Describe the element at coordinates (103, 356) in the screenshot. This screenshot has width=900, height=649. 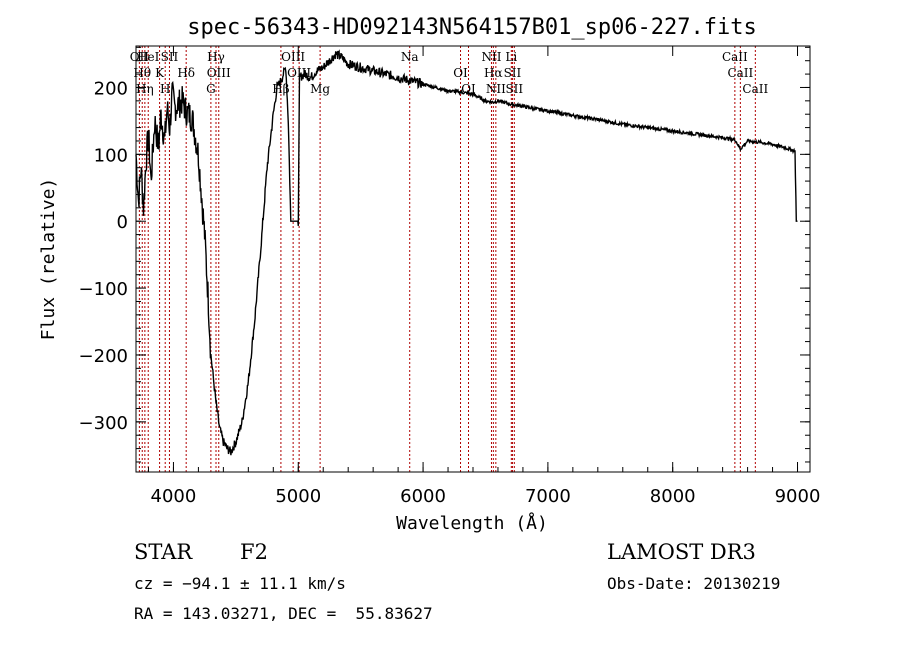
I see `y-tick-label-4: −200` at that location.